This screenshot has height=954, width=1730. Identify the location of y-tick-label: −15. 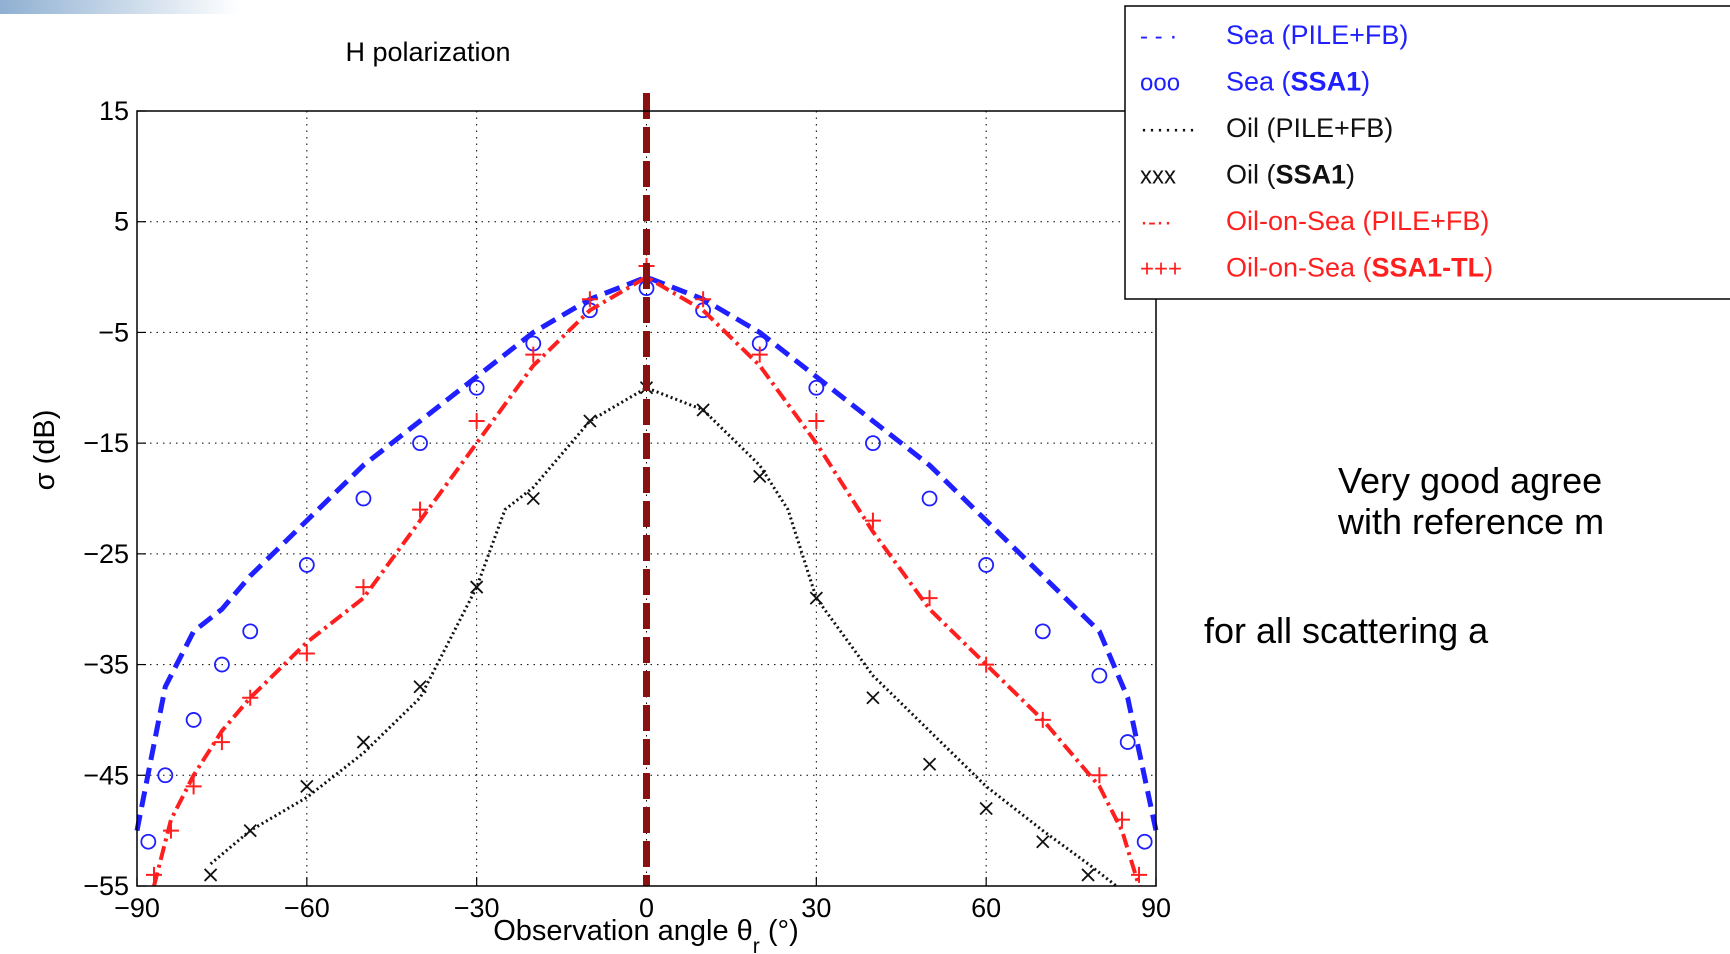
(106, 443).